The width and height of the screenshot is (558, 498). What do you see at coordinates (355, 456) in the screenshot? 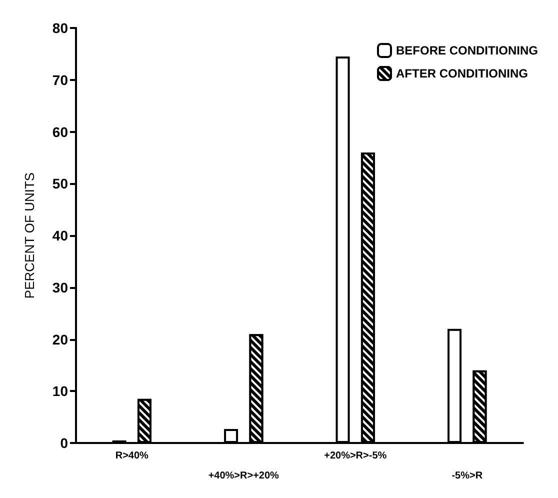
I see `x-tick-label: +20%>R>-5%` at bounding box center [355, 456].